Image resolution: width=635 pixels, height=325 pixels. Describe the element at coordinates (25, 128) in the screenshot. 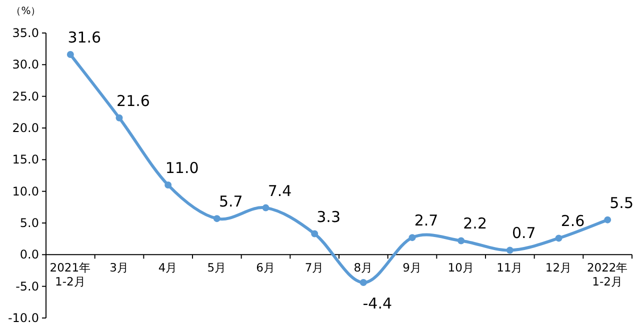

I see `y-tick-label: 20.0` at that location.